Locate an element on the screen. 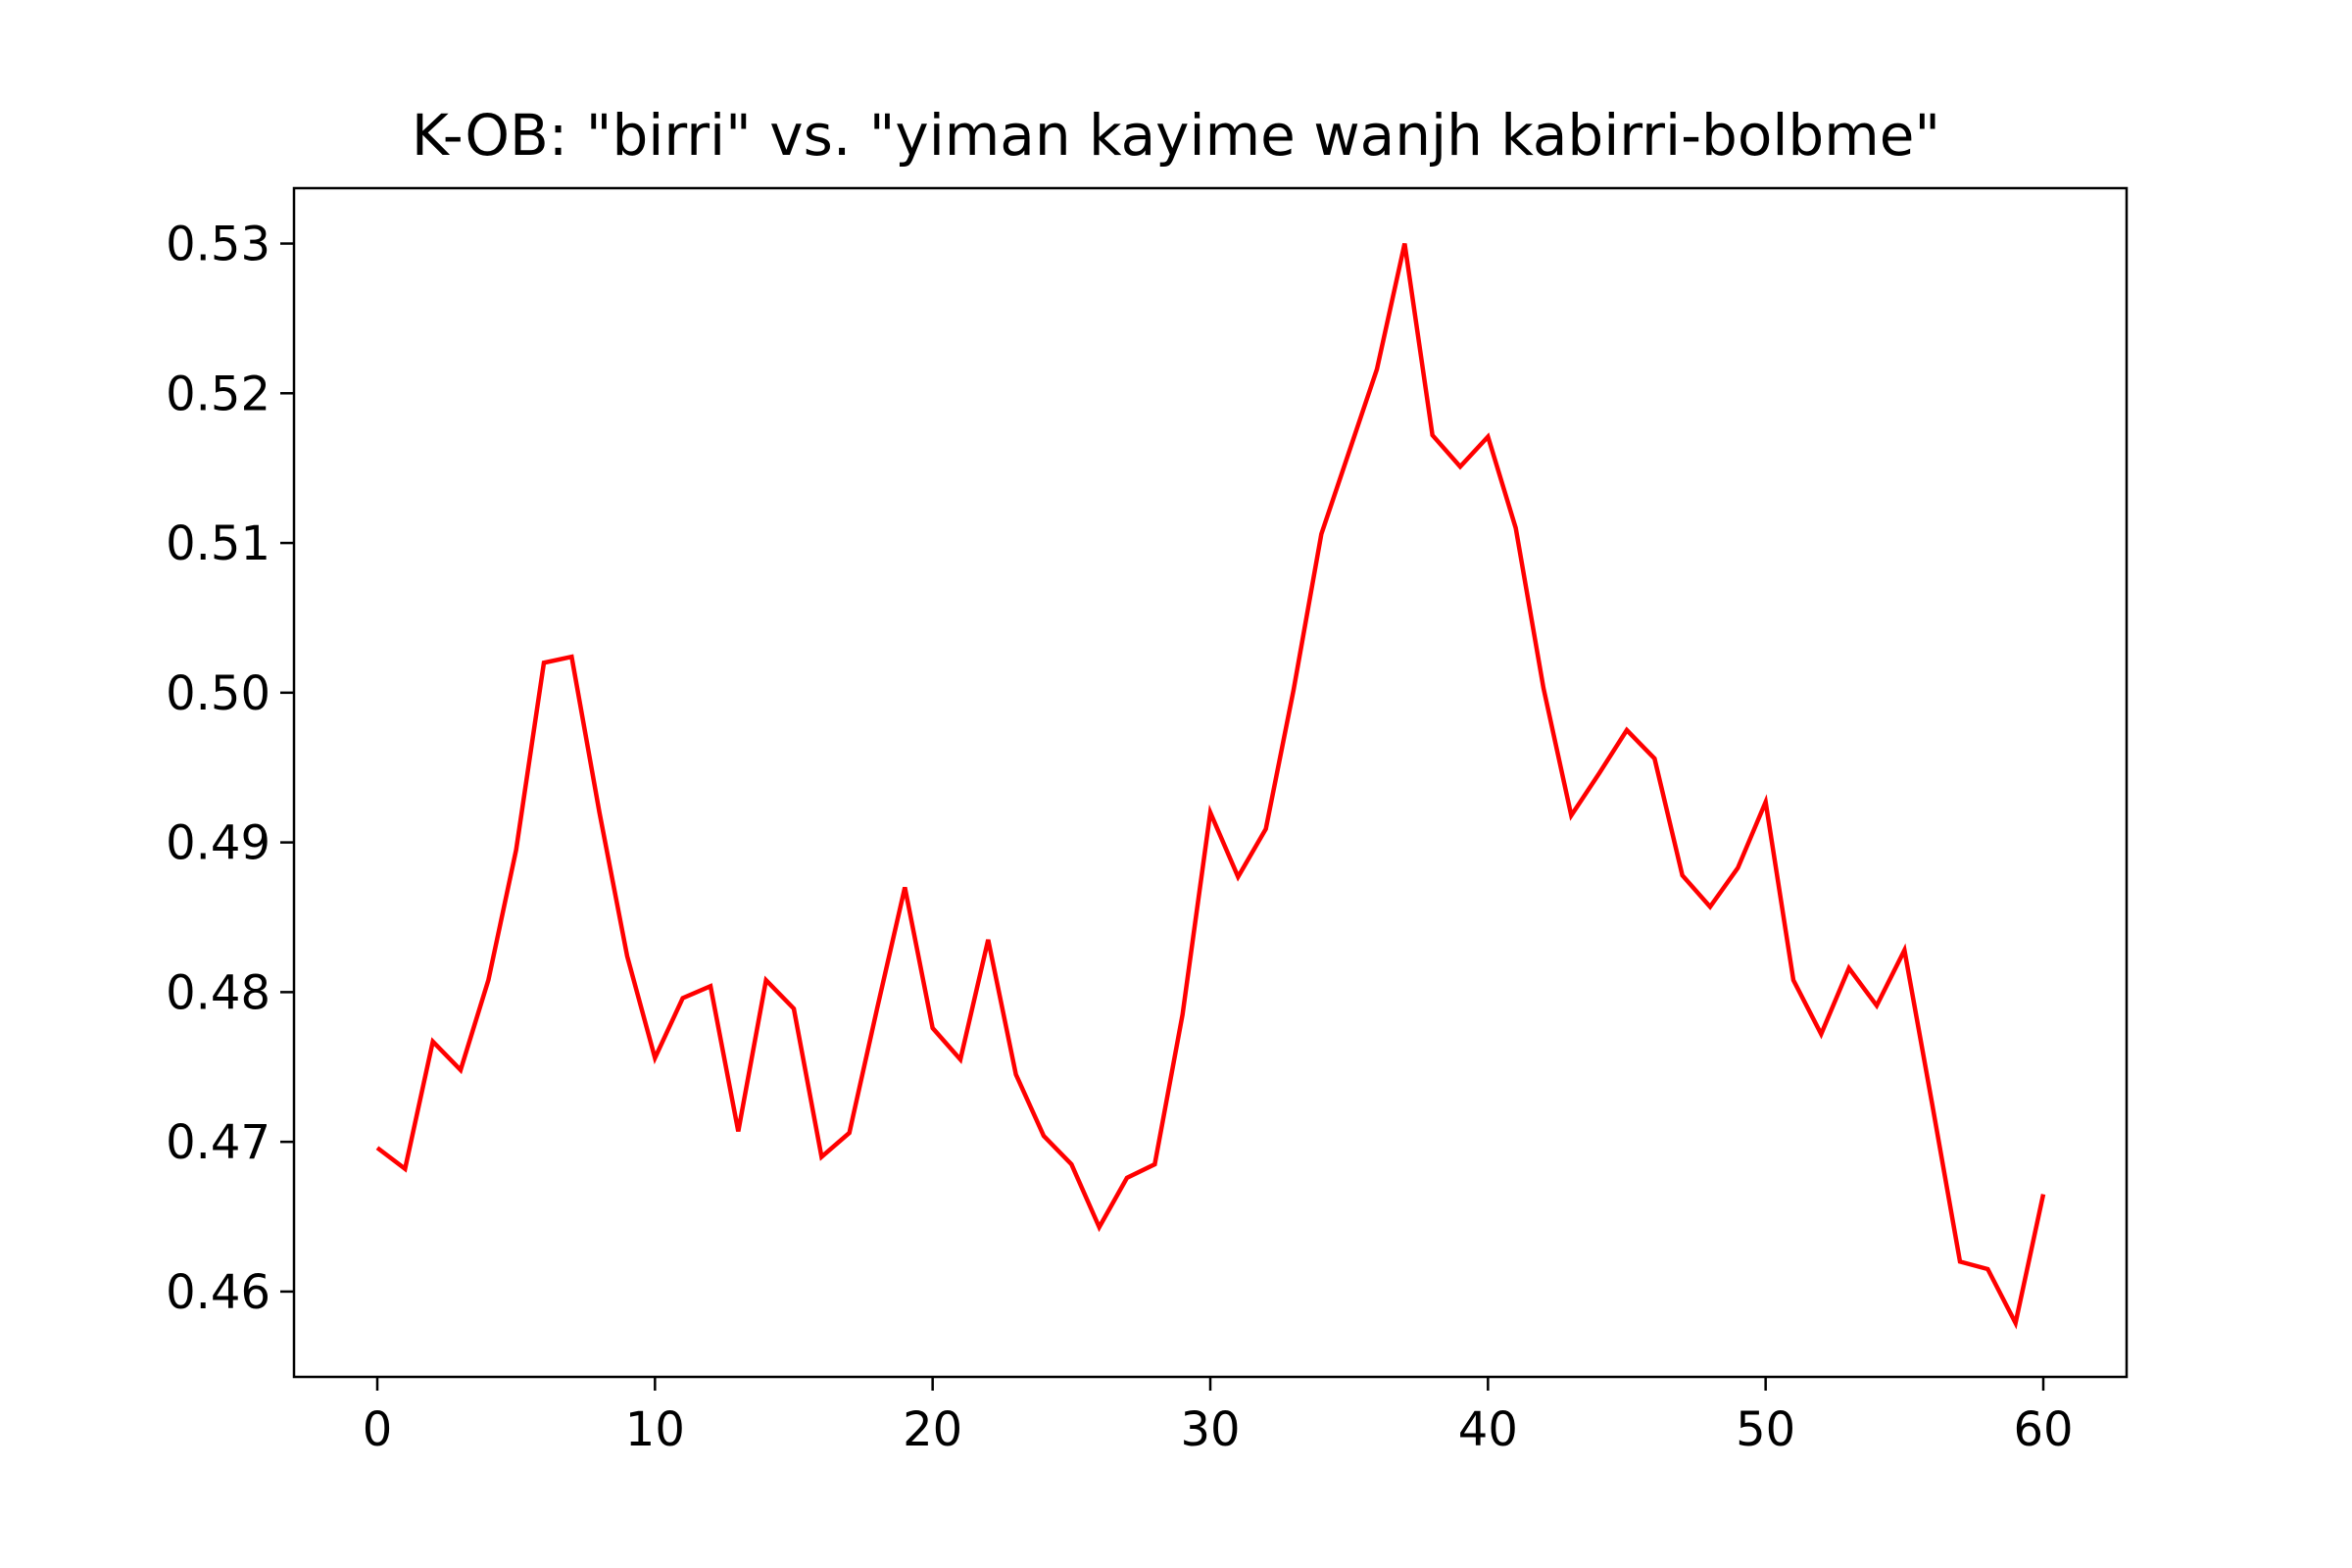 The width and height of the screenshot is (2352, 1568). x-tick-label: 20 is located at coordinates (932, 1429).